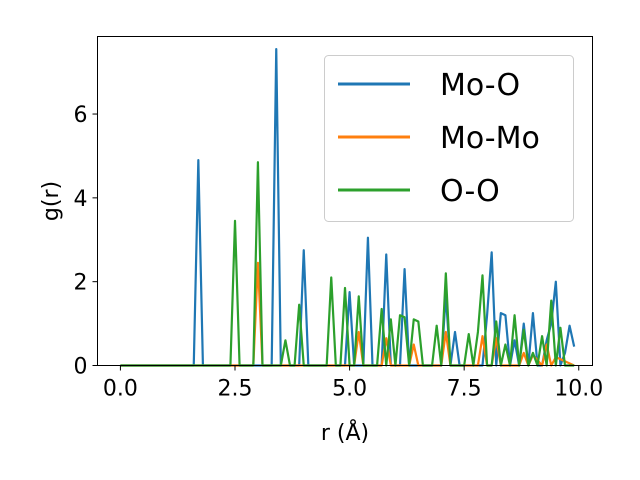 This screenshot has width=640, height=480. What do you see at coordinates (81, 115) in the screenshot?
I see `y-tick-label: 6` at bounding box center [81, 115].